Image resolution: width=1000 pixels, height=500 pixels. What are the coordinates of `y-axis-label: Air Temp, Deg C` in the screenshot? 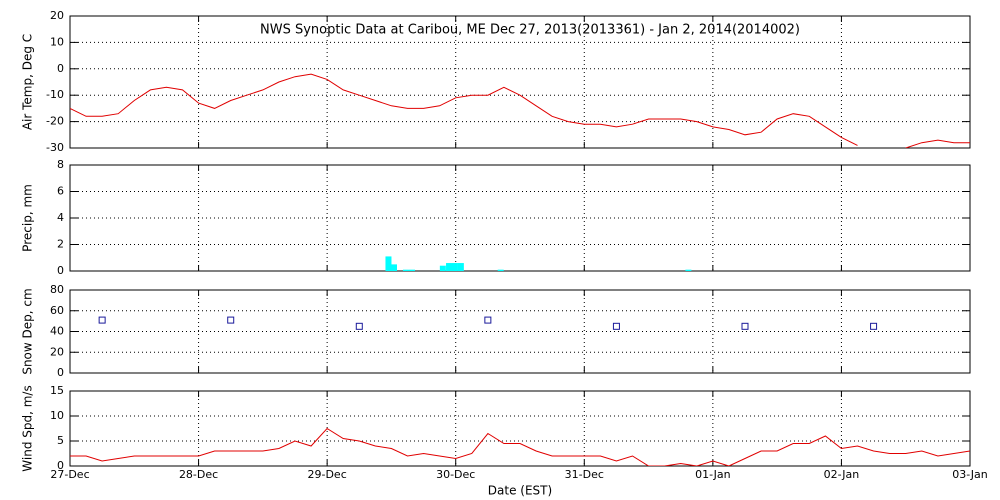 It's located at (28, 82).